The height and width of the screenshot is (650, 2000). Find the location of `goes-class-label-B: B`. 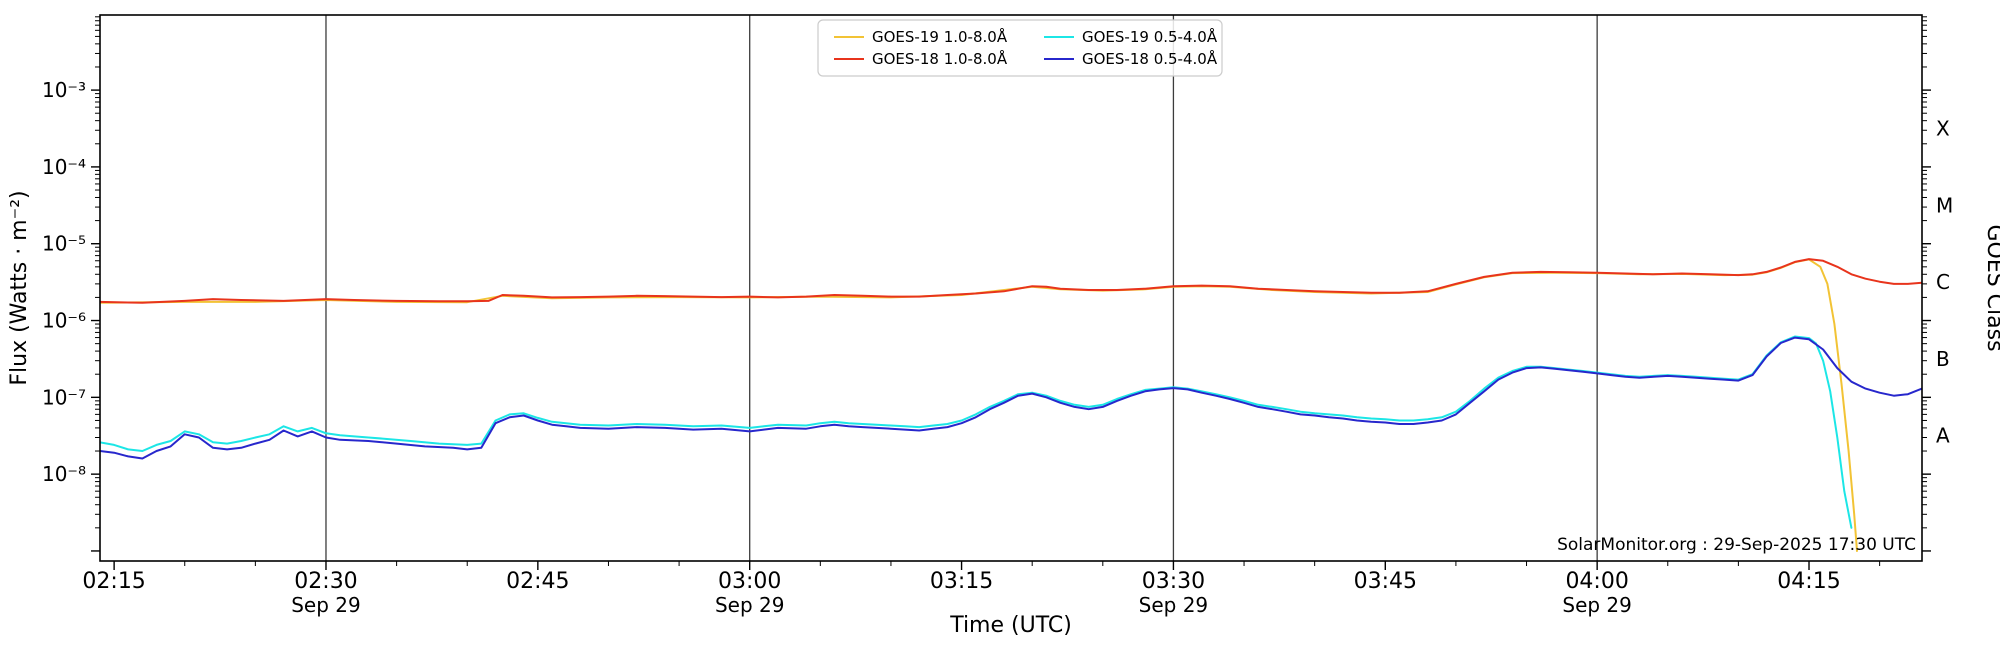

goes-class-label-B: B is located at coordinates (1943, 359).